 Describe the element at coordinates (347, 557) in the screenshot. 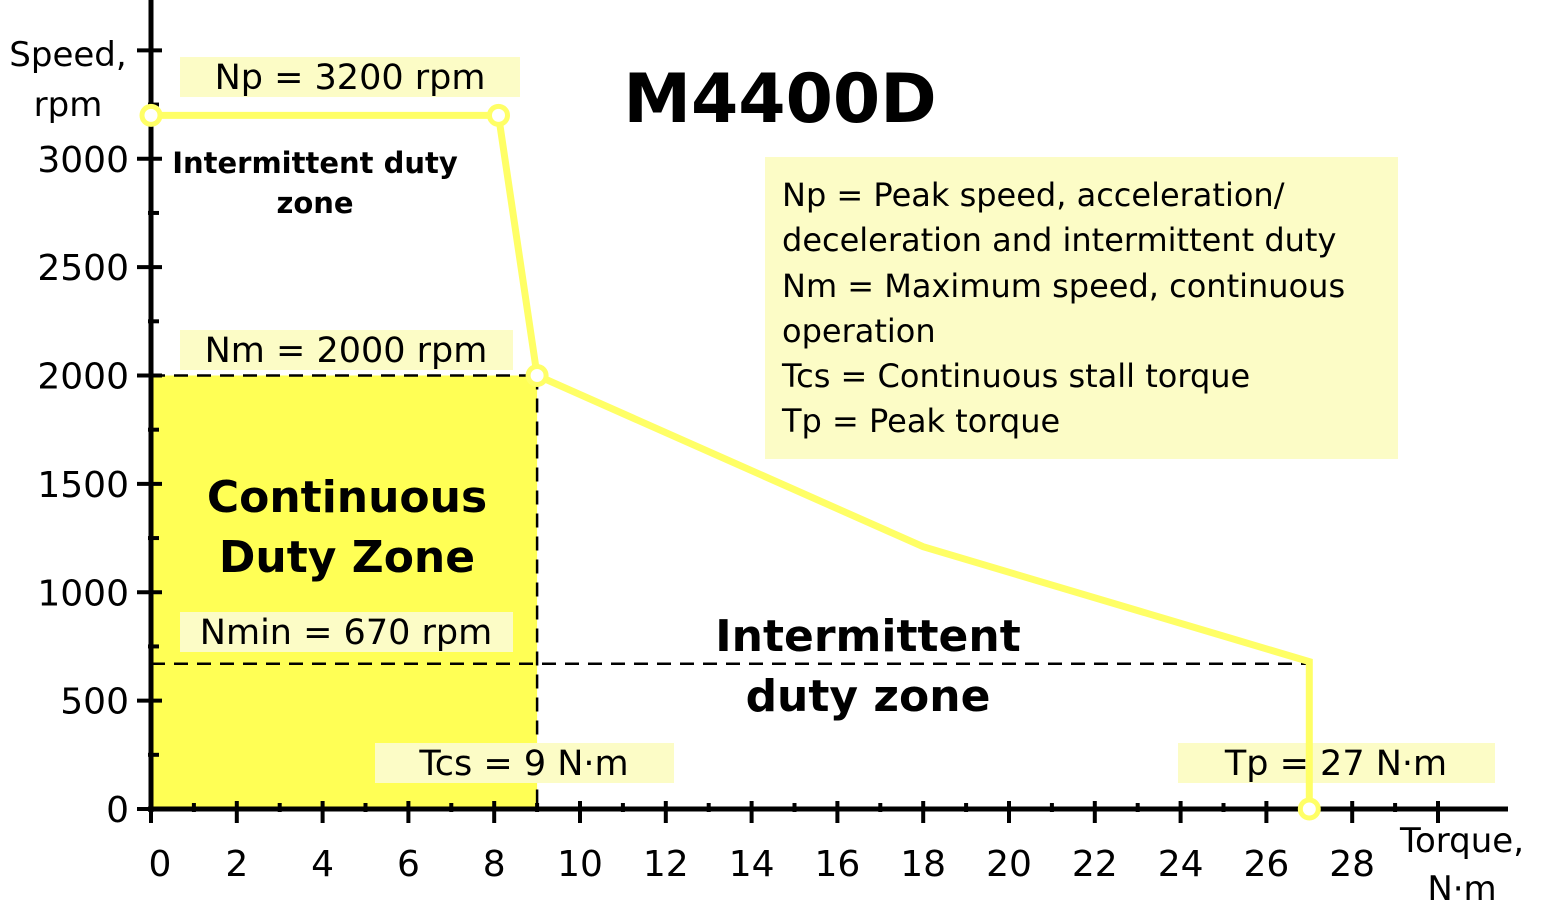

I see `continuous-zone-label-line-2: Duty Zone` at that location.